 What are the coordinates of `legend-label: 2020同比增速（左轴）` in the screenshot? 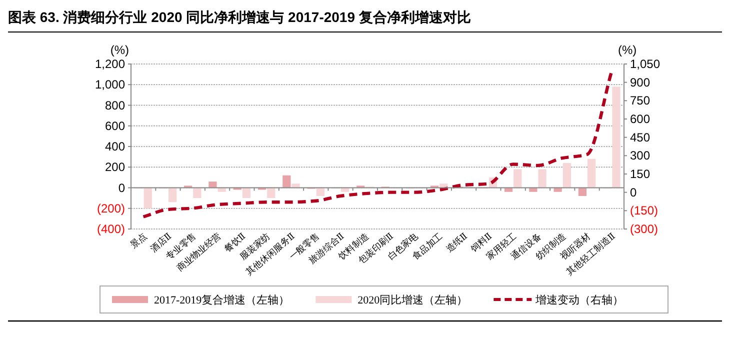 It's located at (413, 300).